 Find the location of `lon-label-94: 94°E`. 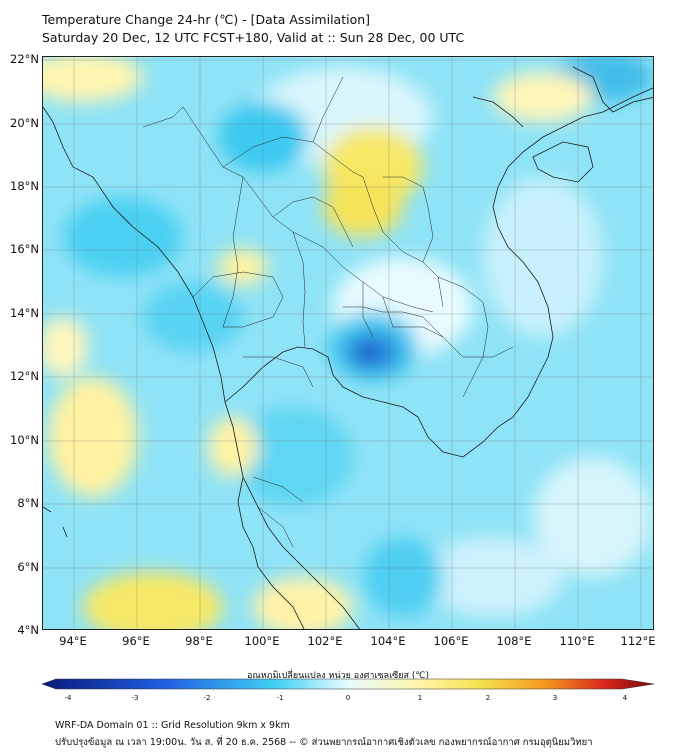

lon-label-94: 94°E is located at coordinates (73, 641).